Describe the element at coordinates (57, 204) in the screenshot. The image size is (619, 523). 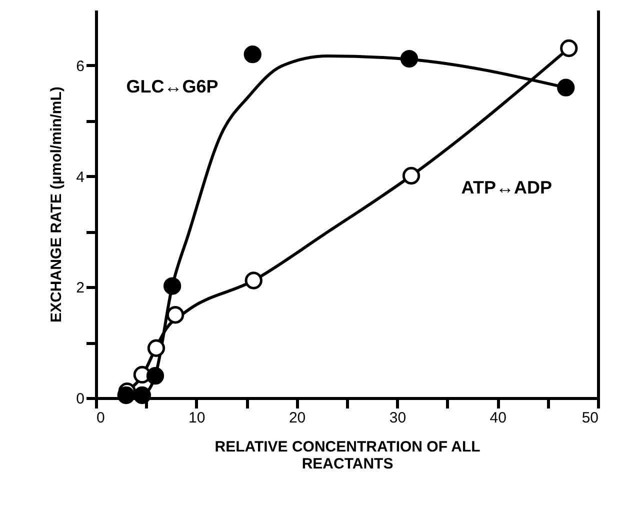
I see `y-axis-title: EXCHANGE RATE (µmol/min/mL)` at that location.